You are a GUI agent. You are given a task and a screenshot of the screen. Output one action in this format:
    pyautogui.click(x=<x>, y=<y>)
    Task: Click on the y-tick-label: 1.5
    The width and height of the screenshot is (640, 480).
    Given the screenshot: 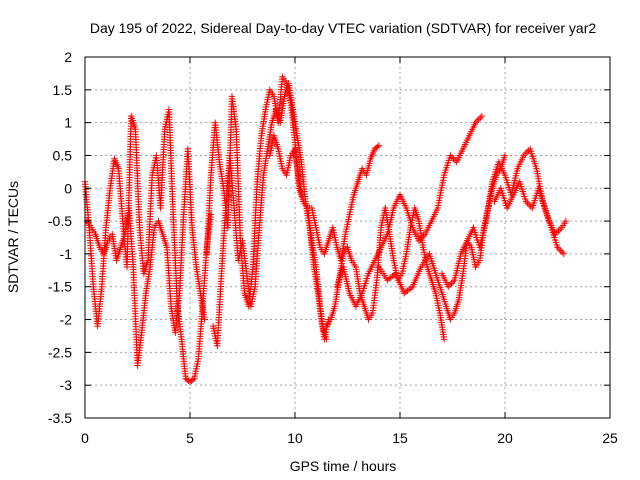 What is the action you would take?
    pyautogui.click(x=63, y=90)
    